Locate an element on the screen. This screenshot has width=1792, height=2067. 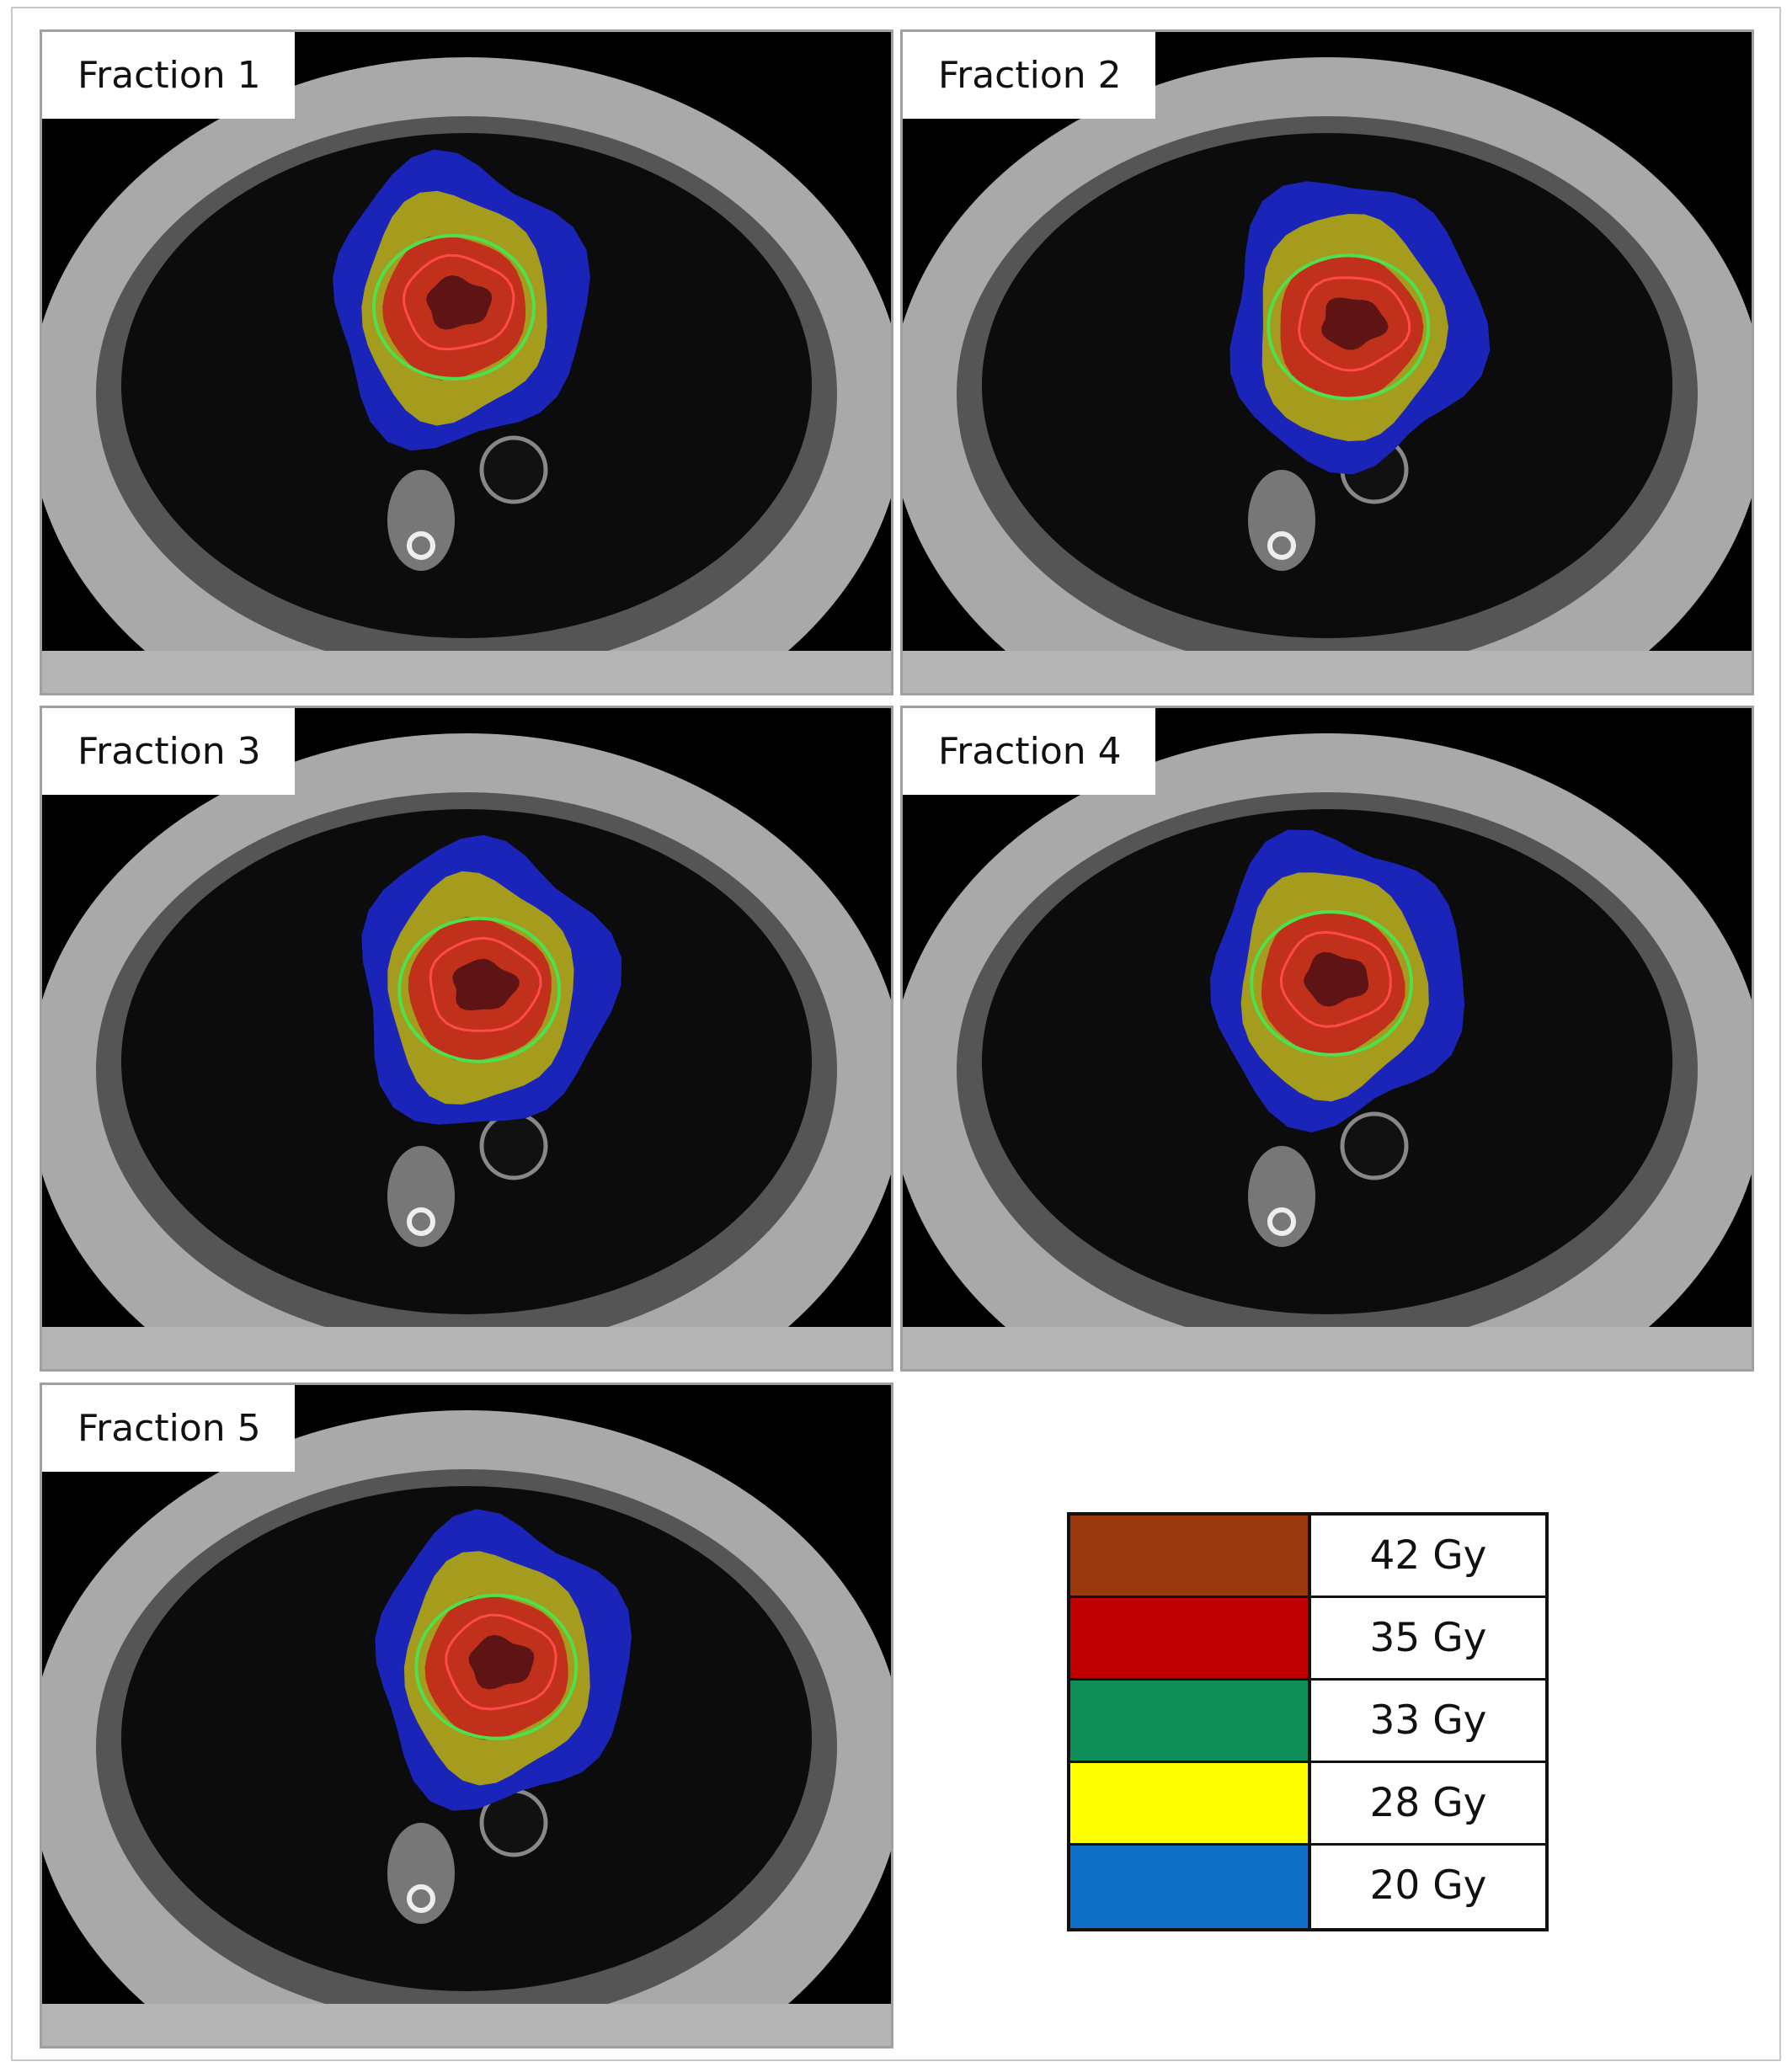
legend-row: 33 Gy is located at coordinates (1307, 1722).